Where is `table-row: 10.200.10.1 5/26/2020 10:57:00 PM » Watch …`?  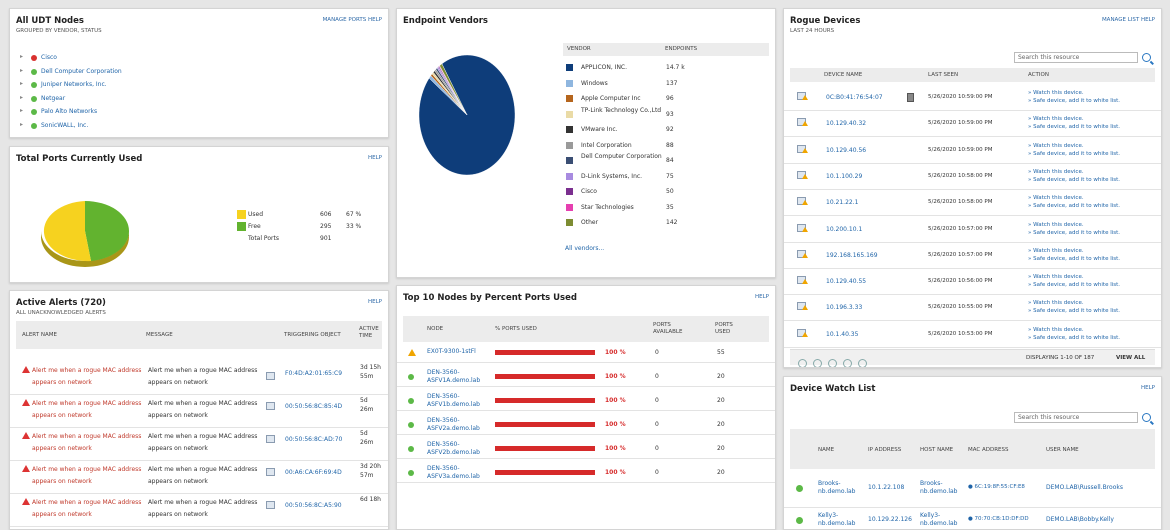
table-row: 10.200.10.1 5/26/2020 10:57:00 PM » Watch … is located at coordinates (972, 230).